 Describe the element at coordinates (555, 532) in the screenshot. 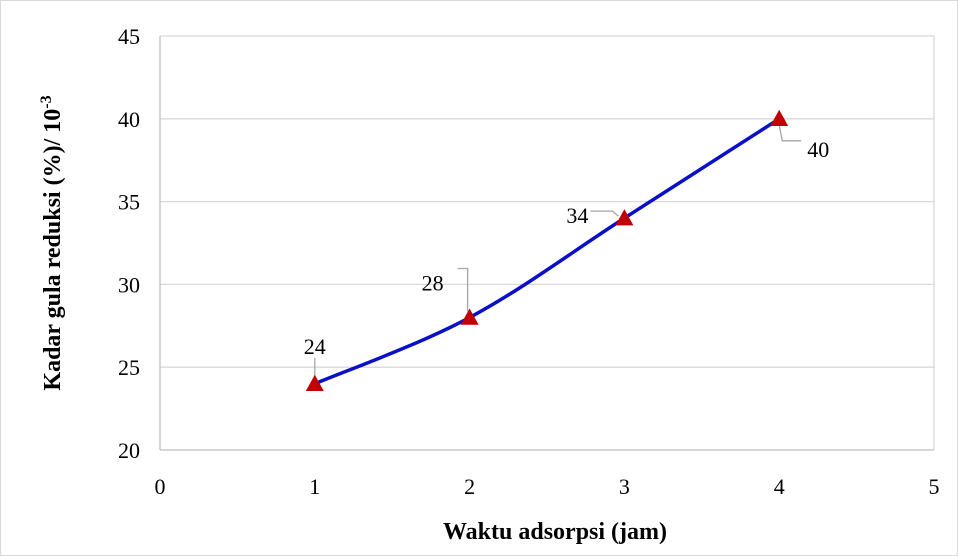

I see `x-axis-title: Waktu adsorpsi (jam)` at that location.